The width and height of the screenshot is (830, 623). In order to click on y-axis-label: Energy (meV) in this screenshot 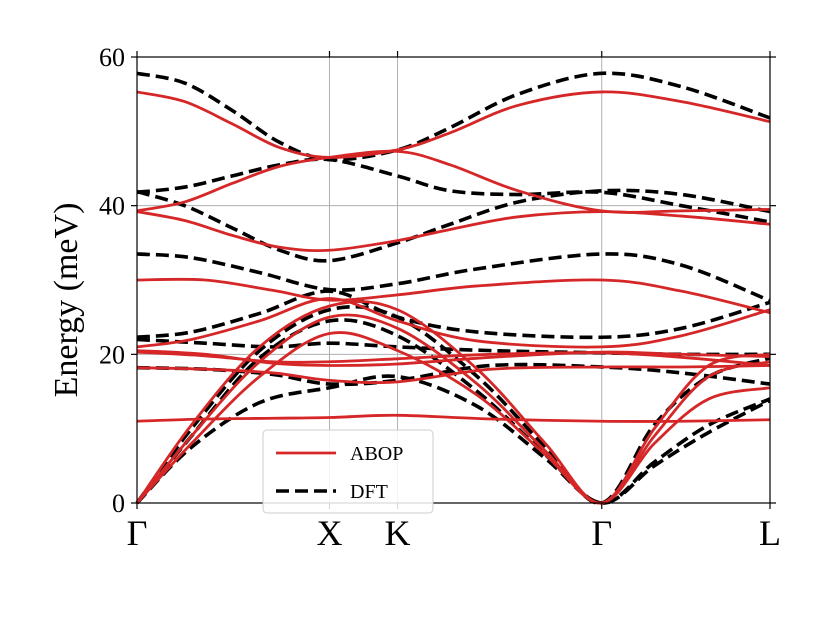, I will do `click(66, 300)`.